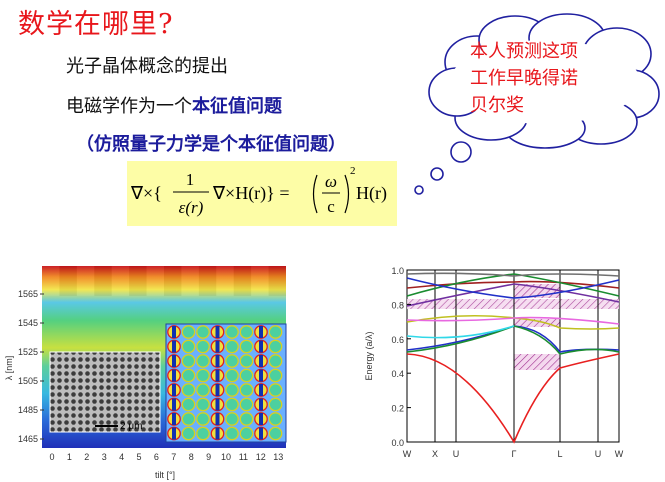 This screenshot has height=482, width=665. What do you see at coordinates (397, 340) in the screenshot?
I see `band-ytick-label: 0.6` at bounding box center [397, 340].